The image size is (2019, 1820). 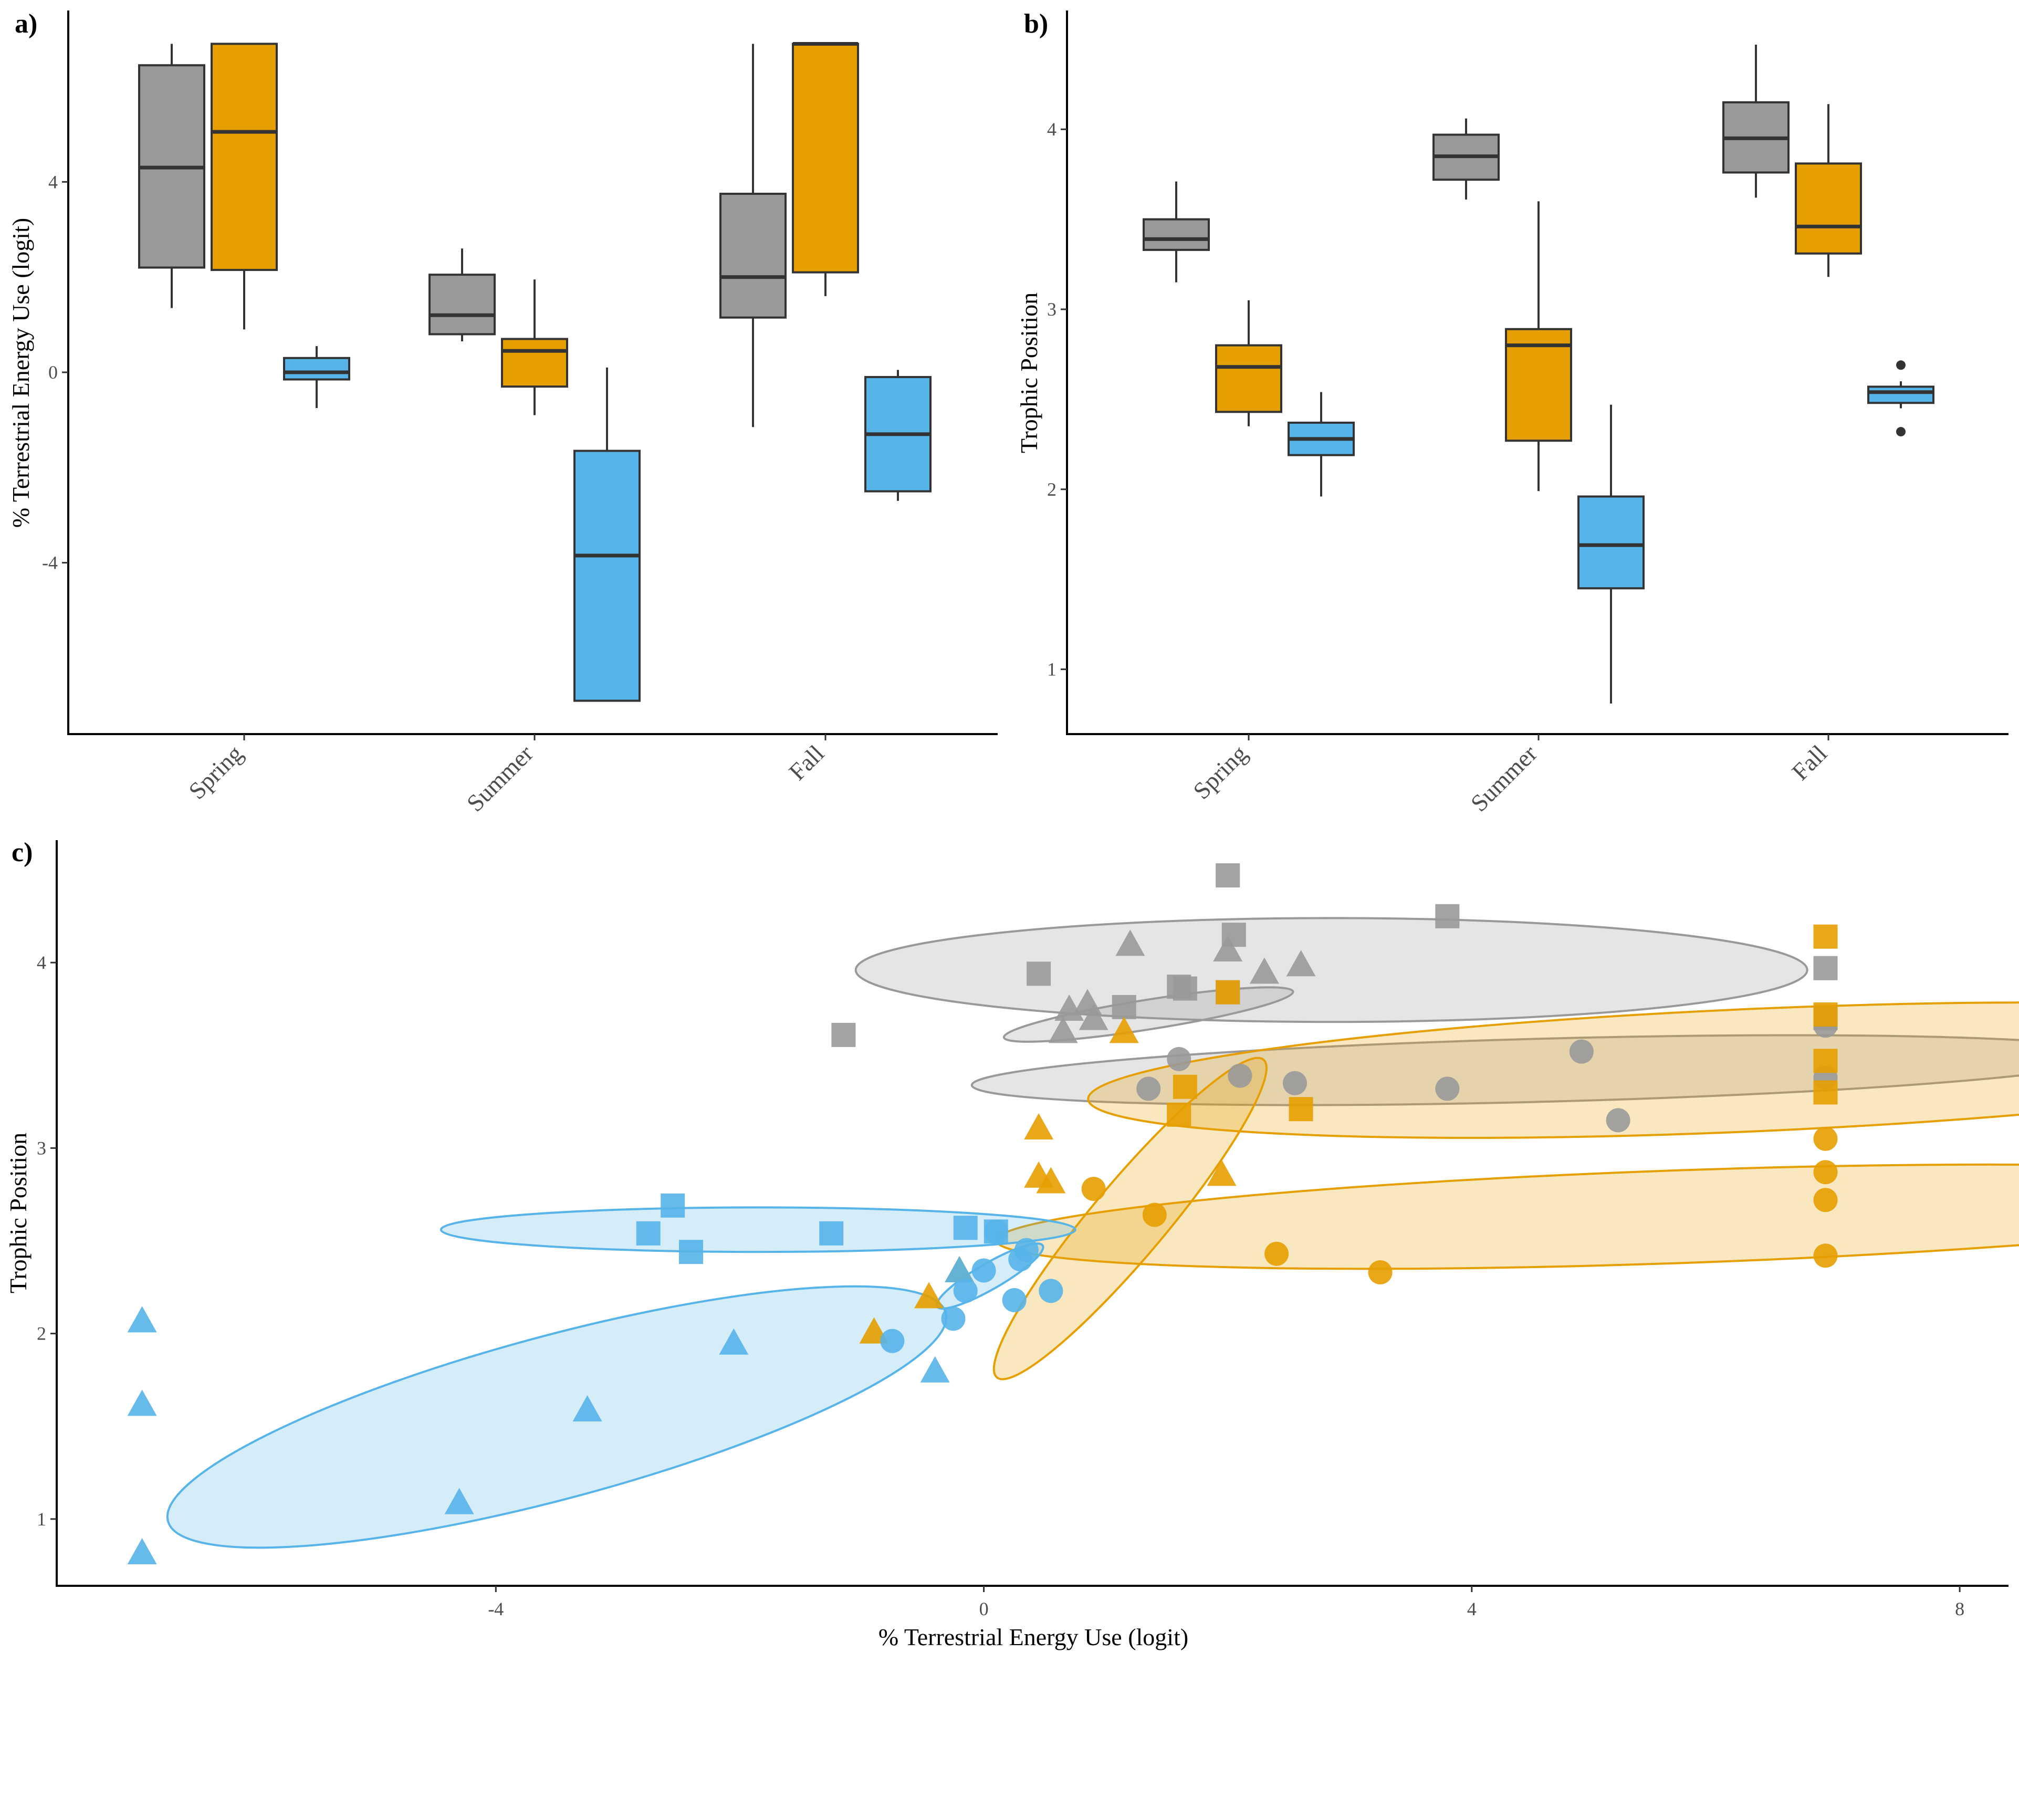 I want to click on panel-b-y-title: Trophic Position, so click(x=1029, y=372).